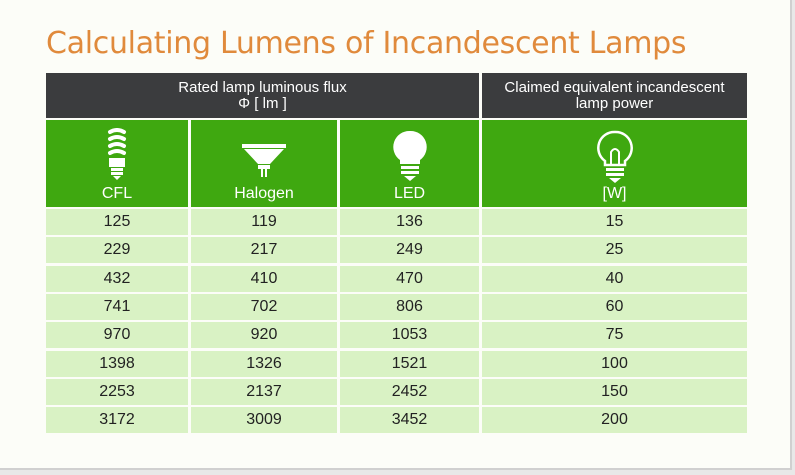 This screenshot has width=795, height=475. What do you see at coordinates (117, 222) in the screenshot?
I see `table-cell: 125` at bounding box center [117, 222].